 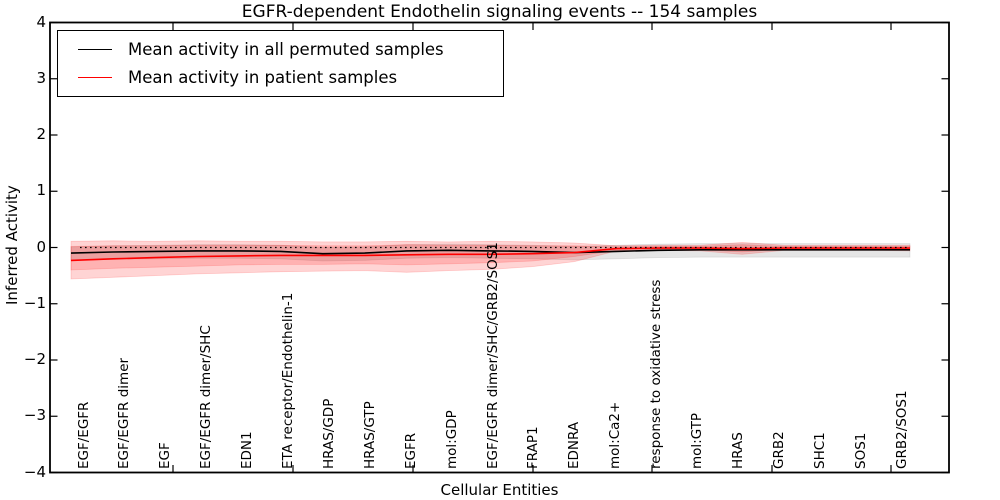 What do you see at coordinates (697, 440) in the screenshot?
I see `x-category-label: mol:GTP` at bounding box center [697, 440].